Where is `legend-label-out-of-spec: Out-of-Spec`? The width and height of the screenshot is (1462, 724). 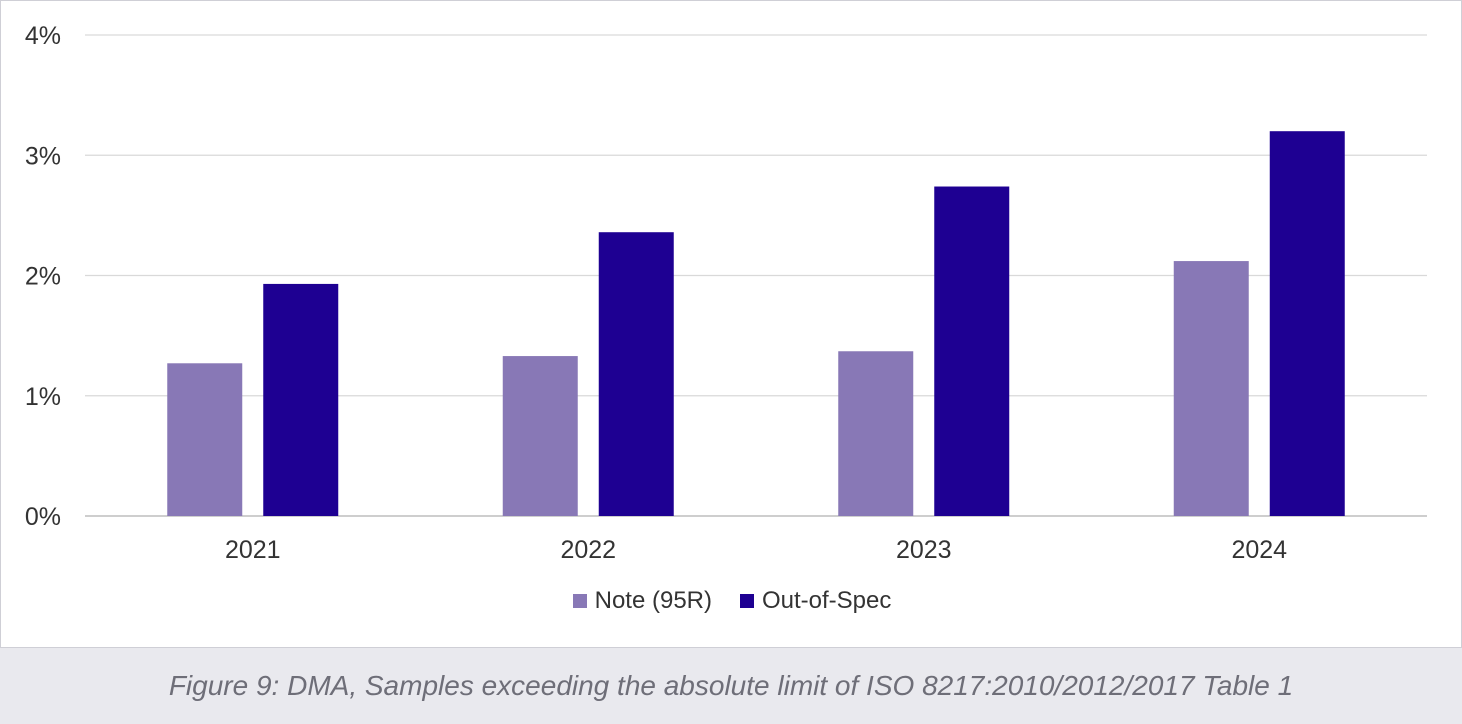 legend-label-out-of-spec: Out-of-Spec is located at coordinates (826, 600).